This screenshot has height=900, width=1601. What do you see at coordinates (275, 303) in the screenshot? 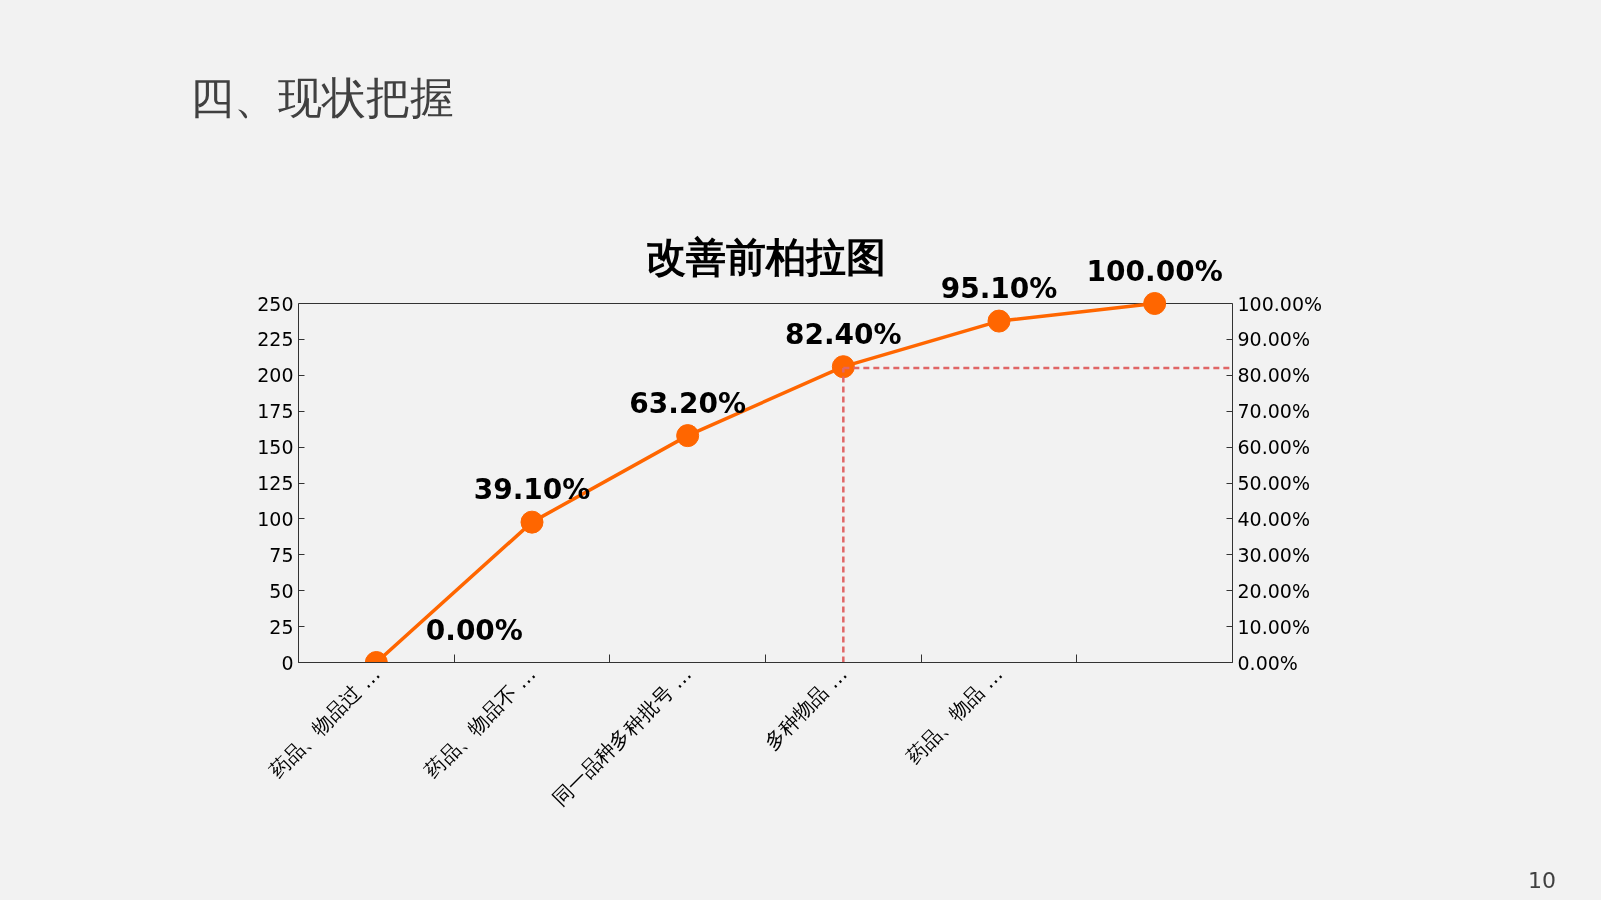
I see `y-tick-label: 250` at bounding box center [275, 303].